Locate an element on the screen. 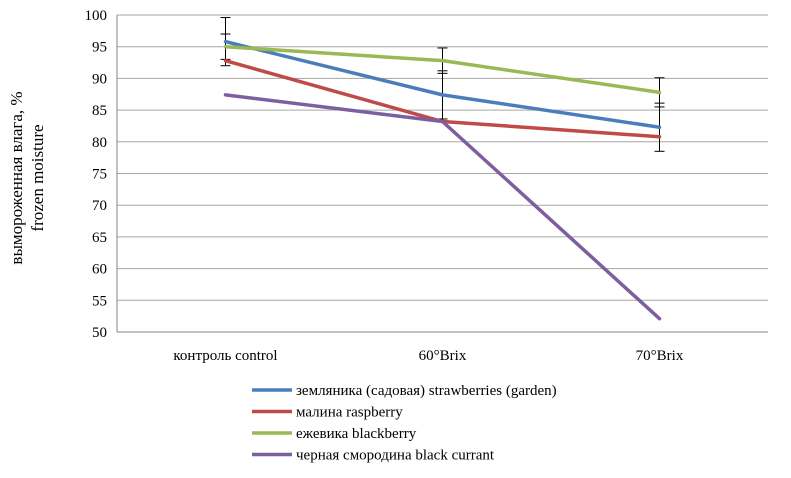  x-tick-label: 60°Brix is located at coordinates (443, 356).